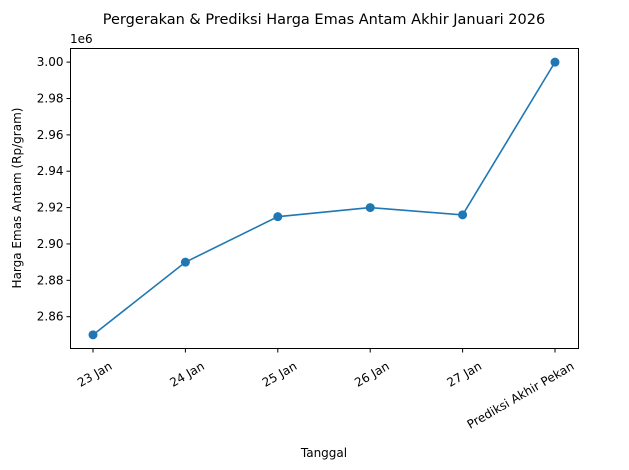 This screenshot has height=470, width=629. I want to click on x-tick-label: 26 Jan, so click(372, 374).